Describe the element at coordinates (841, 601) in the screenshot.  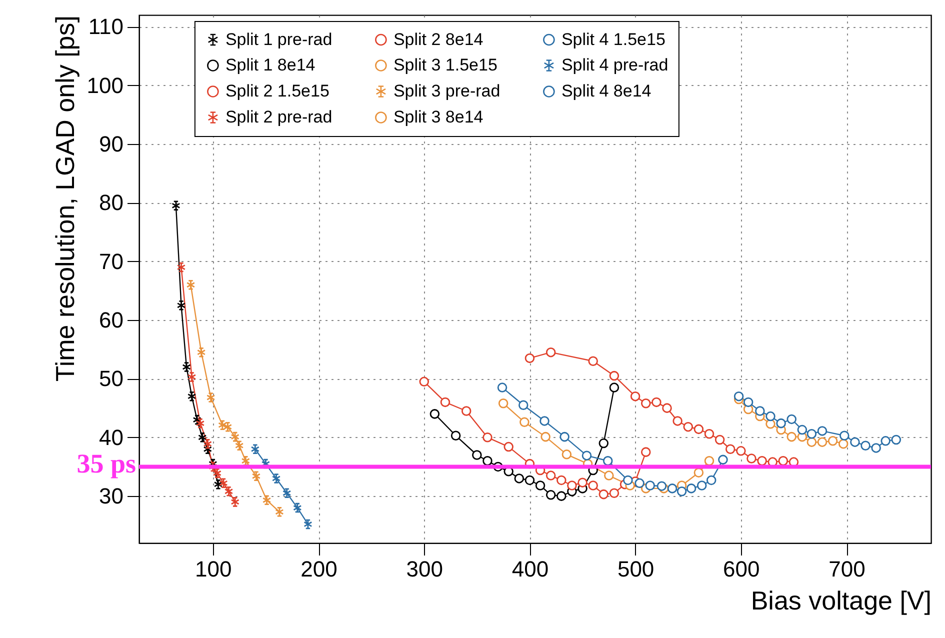
I see `x-axis-title: Bias voltage [V]` at that location.